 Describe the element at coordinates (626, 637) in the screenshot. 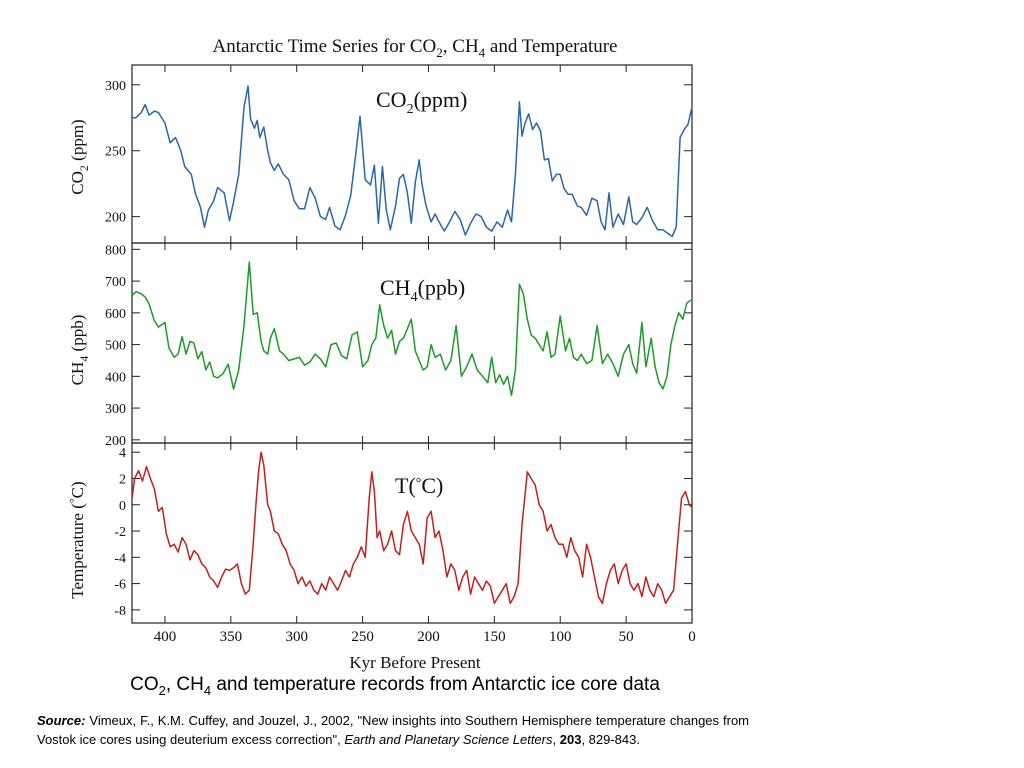

I see `x-tick-label: 50` at that location.